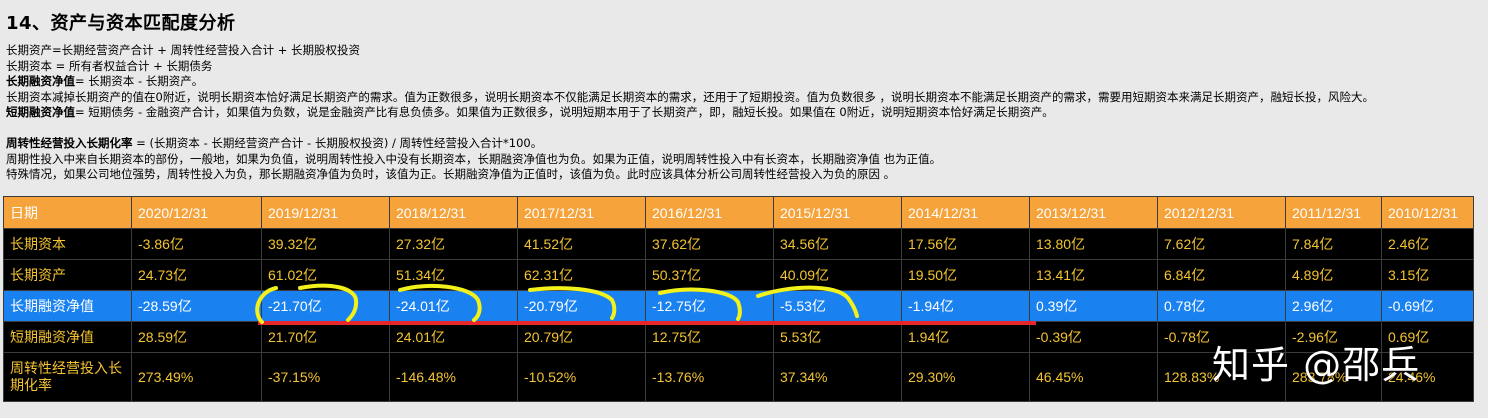 The height and width of the screenshot is (418, 1488). Describe the element at coordinates (1093, 275) in the screenshot. I see `table-cell: 13.41亿` at that location.